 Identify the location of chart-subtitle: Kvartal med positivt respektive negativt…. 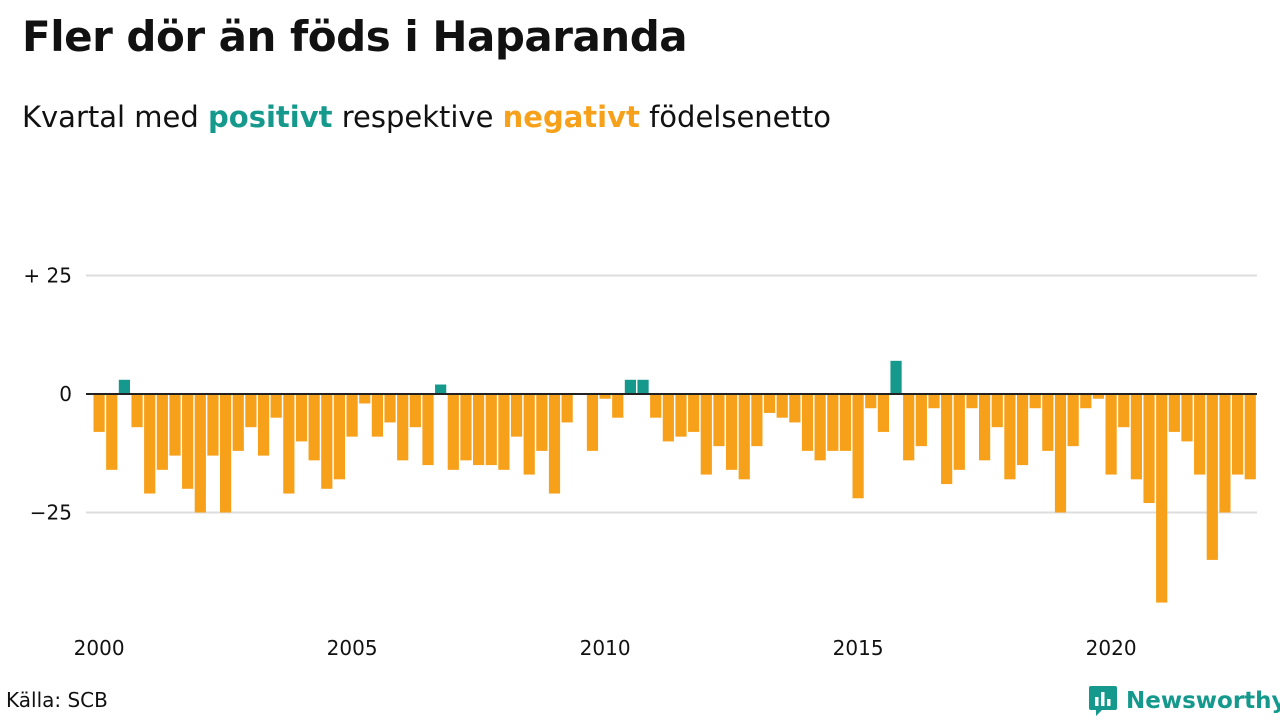
(426, 117).